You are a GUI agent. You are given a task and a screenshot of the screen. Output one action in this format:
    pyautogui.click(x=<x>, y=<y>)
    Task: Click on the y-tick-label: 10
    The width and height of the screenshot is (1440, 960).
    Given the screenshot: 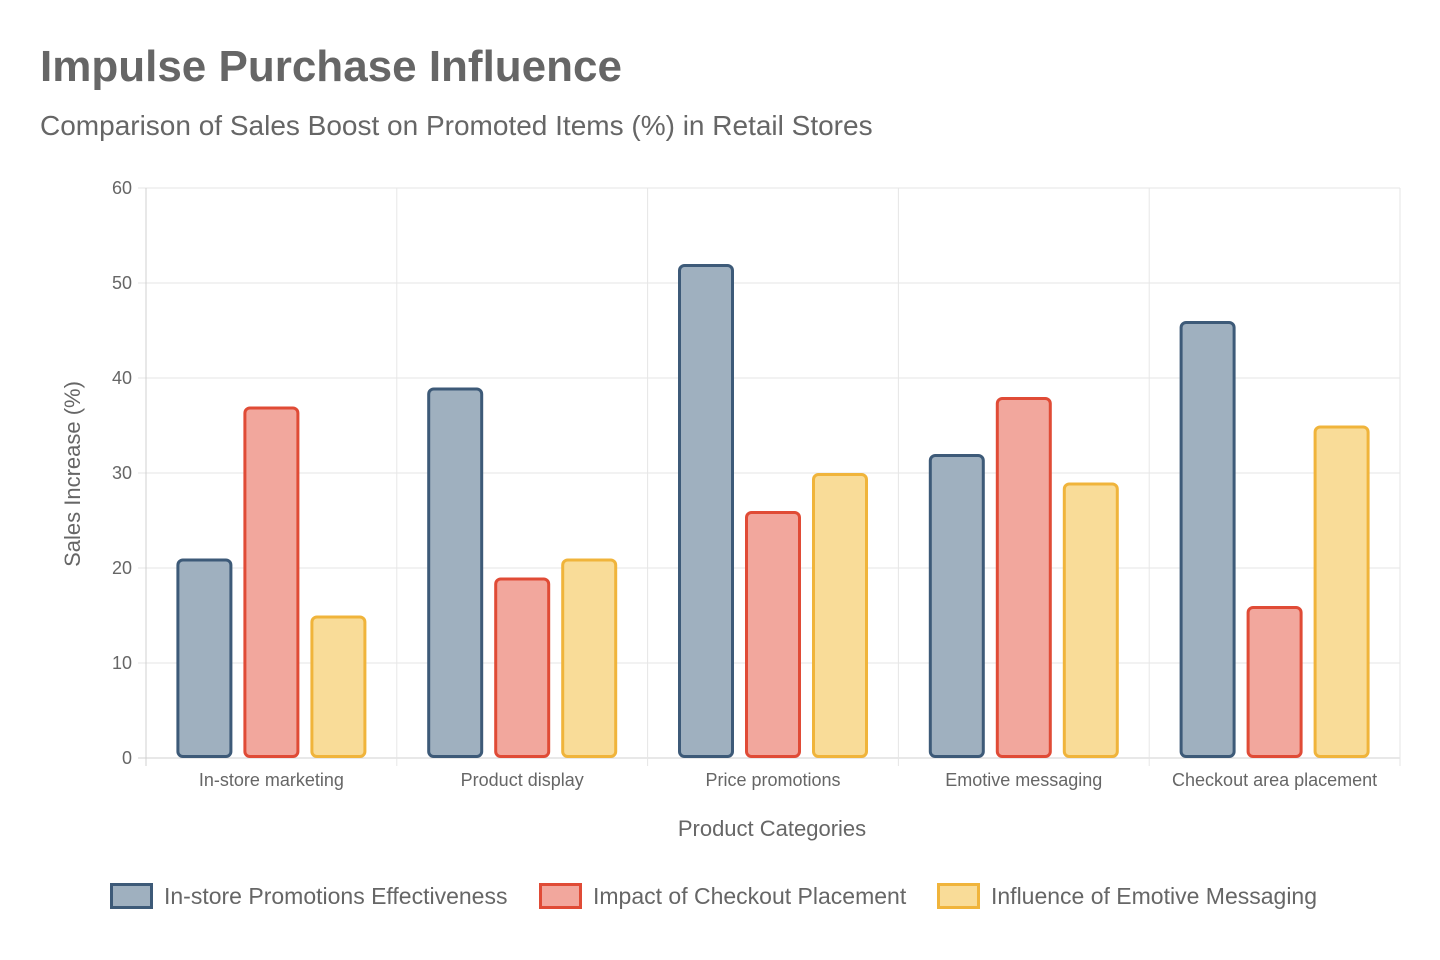 What is the action you would take?
    pyautogui.click(x=122, y=663)
    